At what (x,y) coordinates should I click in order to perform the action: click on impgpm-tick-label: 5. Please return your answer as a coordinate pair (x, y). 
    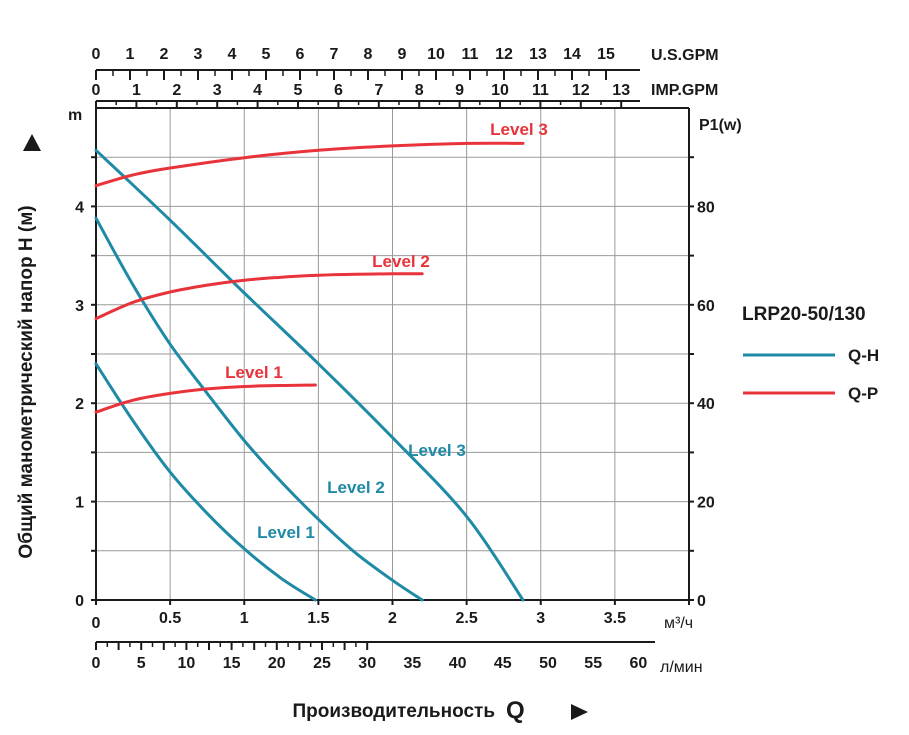
    Looking at the image, I should click on (298, 90).